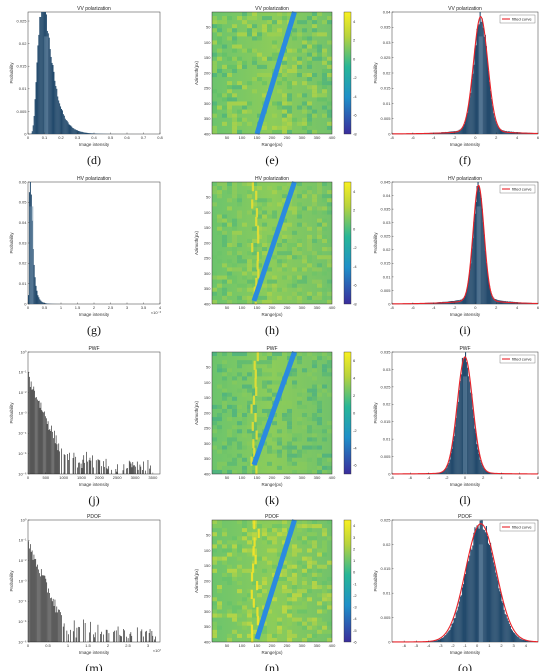 This screenshot has height=671, width=550. What do you see at coordinates (25, 133) in the screenshot?
I see `y-tick-label: 0` at bounding box center [25, 133].